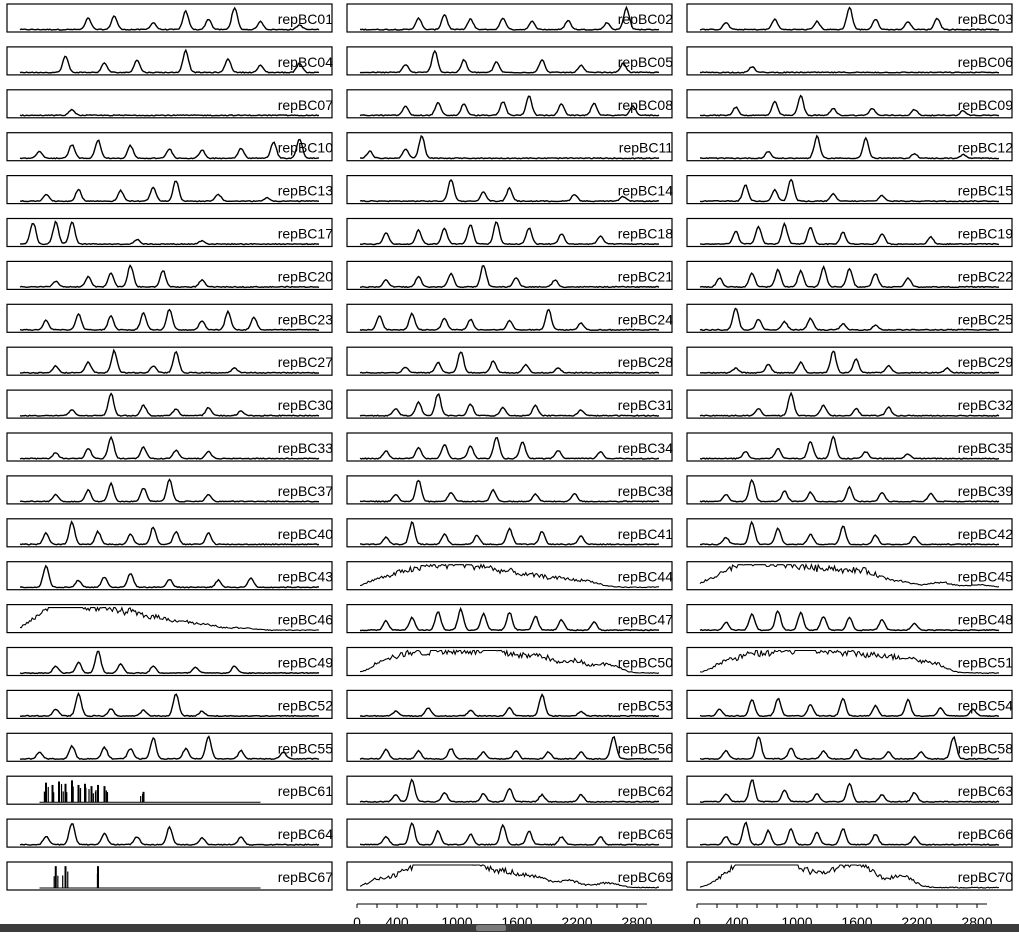 The width and height of the screenshot is (1019, 937). I want to click on panel-repBC46: repBC46, so click(169, 618).